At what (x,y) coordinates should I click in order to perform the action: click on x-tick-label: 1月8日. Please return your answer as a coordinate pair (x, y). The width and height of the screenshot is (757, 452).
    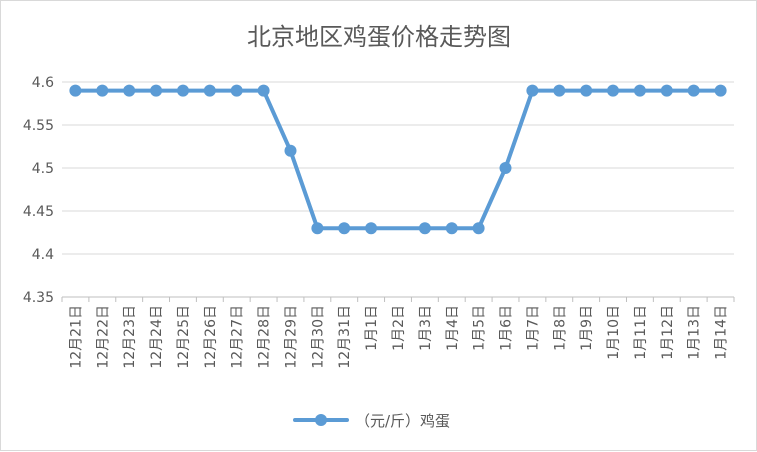
    Looking at the image, I should click on (560, 328).